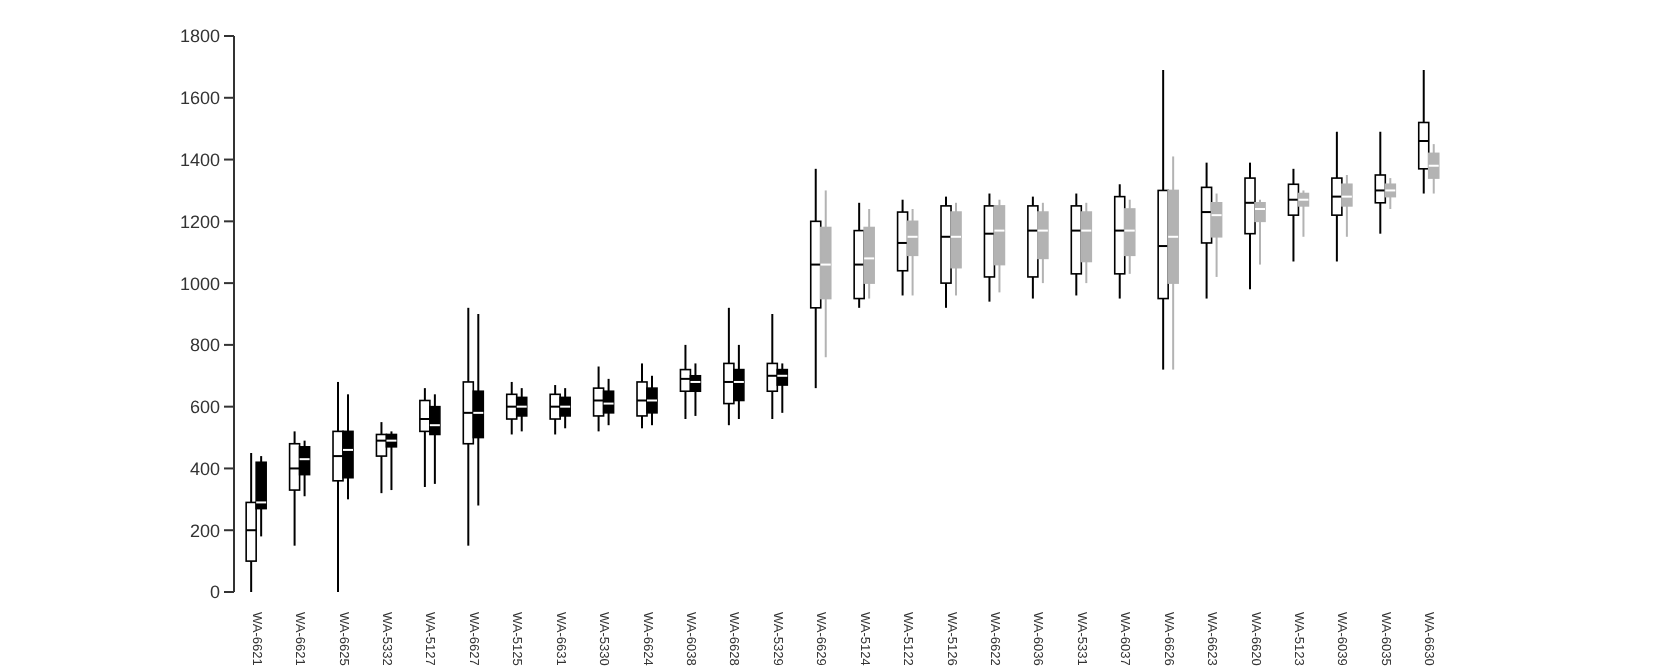 Image resolution: width=1660 pixels, height=672 pixels. What do you see at coordinates (199, 98) in the screenshot?
I see `y-tick-label: 1600` at bounding box center [199, 98].